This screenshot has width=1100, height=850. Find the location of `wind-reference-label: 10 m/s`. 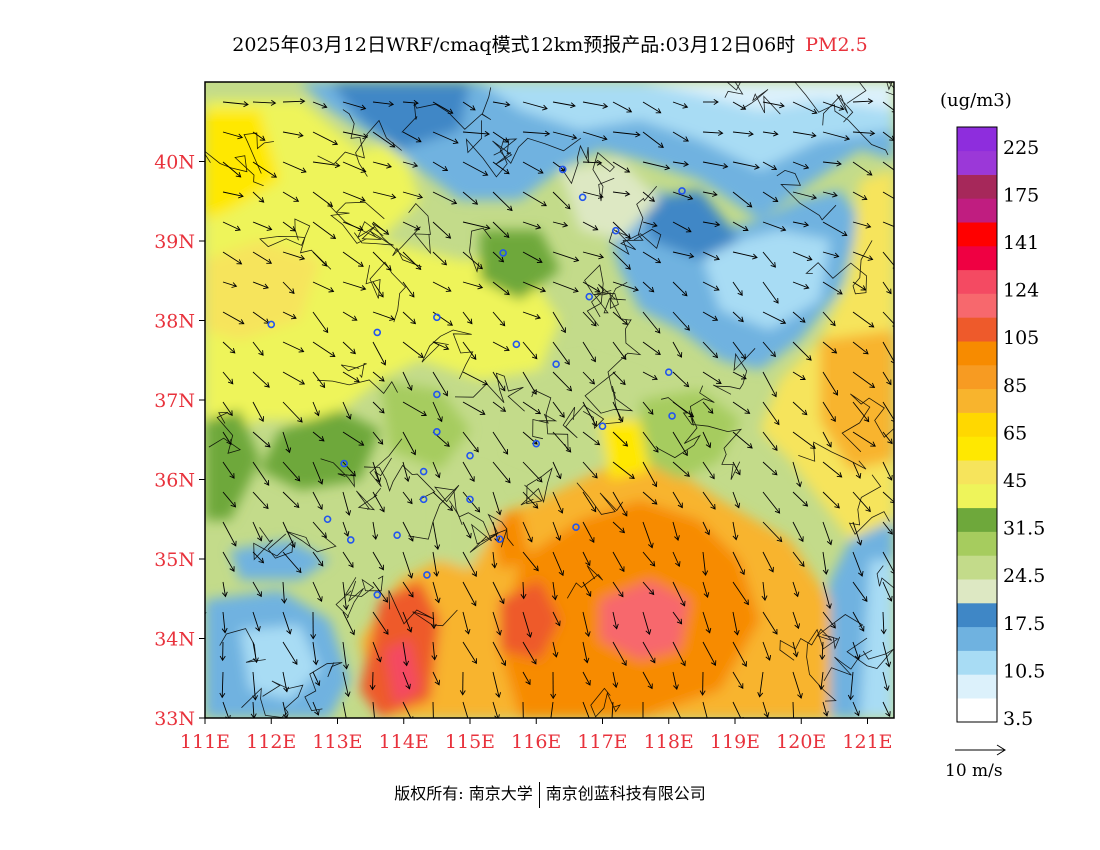

wind-reference-label: 10 m/s is located at coordinates (974, 771).